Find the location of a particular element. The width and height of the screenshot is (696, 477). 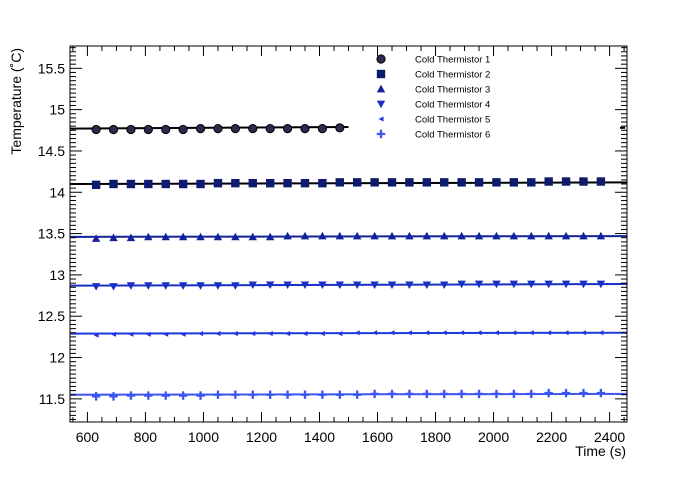

legend-label: Cold Thermistor 3 is located at coordinates (452, 90).